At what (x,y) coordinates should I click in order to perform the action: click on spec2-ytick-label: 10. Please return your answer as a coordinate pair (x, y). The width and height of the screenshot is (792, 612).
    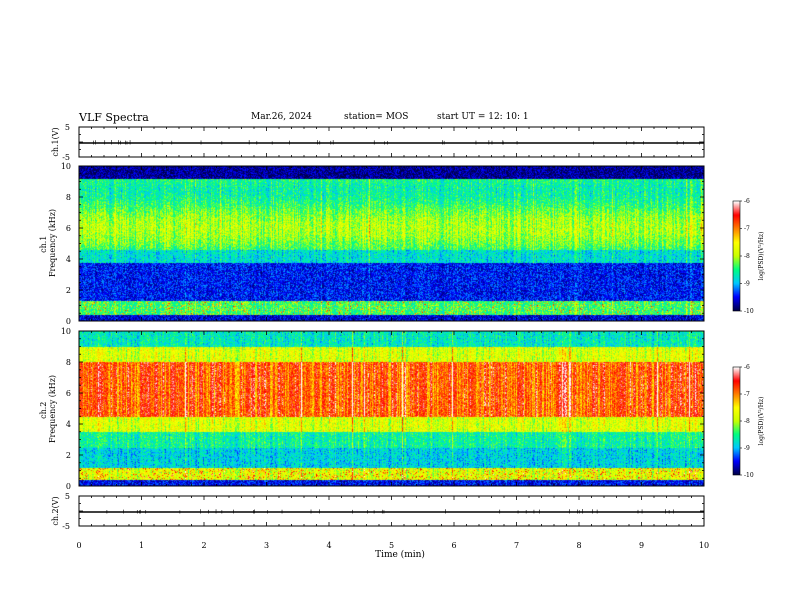
    Looking at the image, I should click on (66, 331).